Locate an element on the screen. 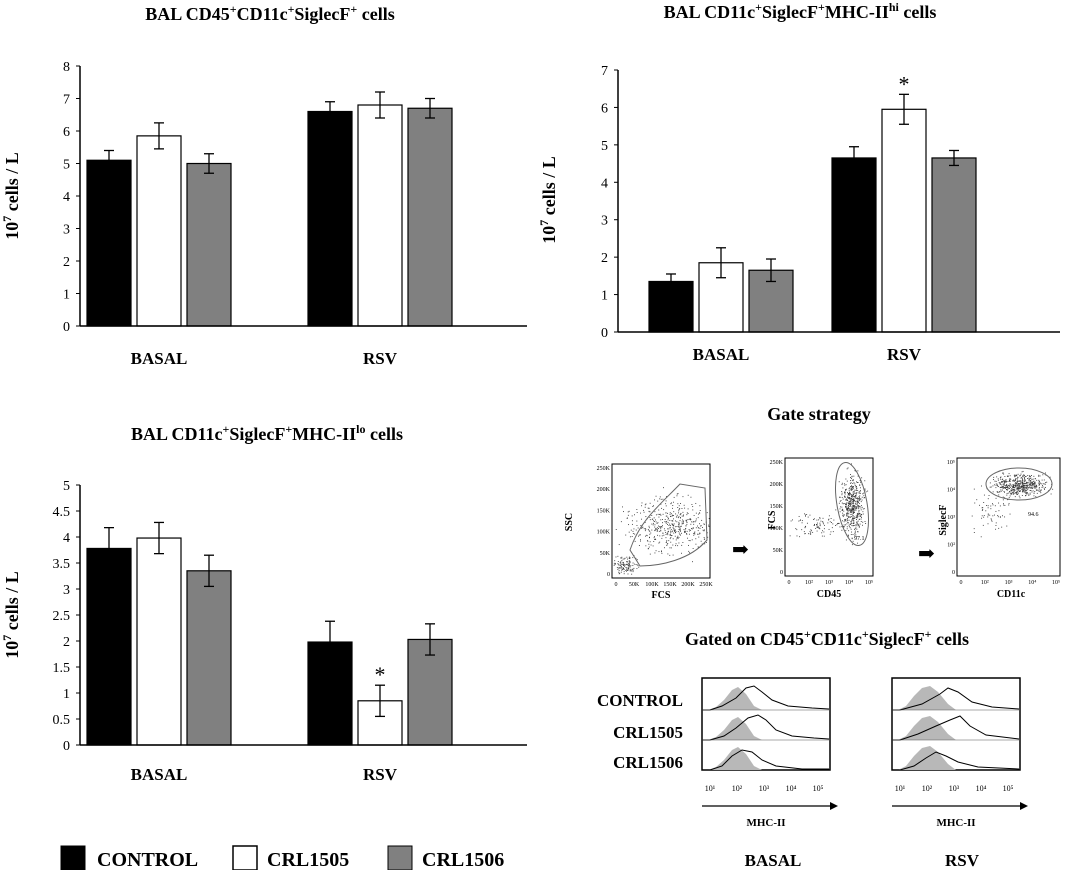 The image size is (1074, 870). legend-swatch-crl1505 is located at coordinates (245, 857).